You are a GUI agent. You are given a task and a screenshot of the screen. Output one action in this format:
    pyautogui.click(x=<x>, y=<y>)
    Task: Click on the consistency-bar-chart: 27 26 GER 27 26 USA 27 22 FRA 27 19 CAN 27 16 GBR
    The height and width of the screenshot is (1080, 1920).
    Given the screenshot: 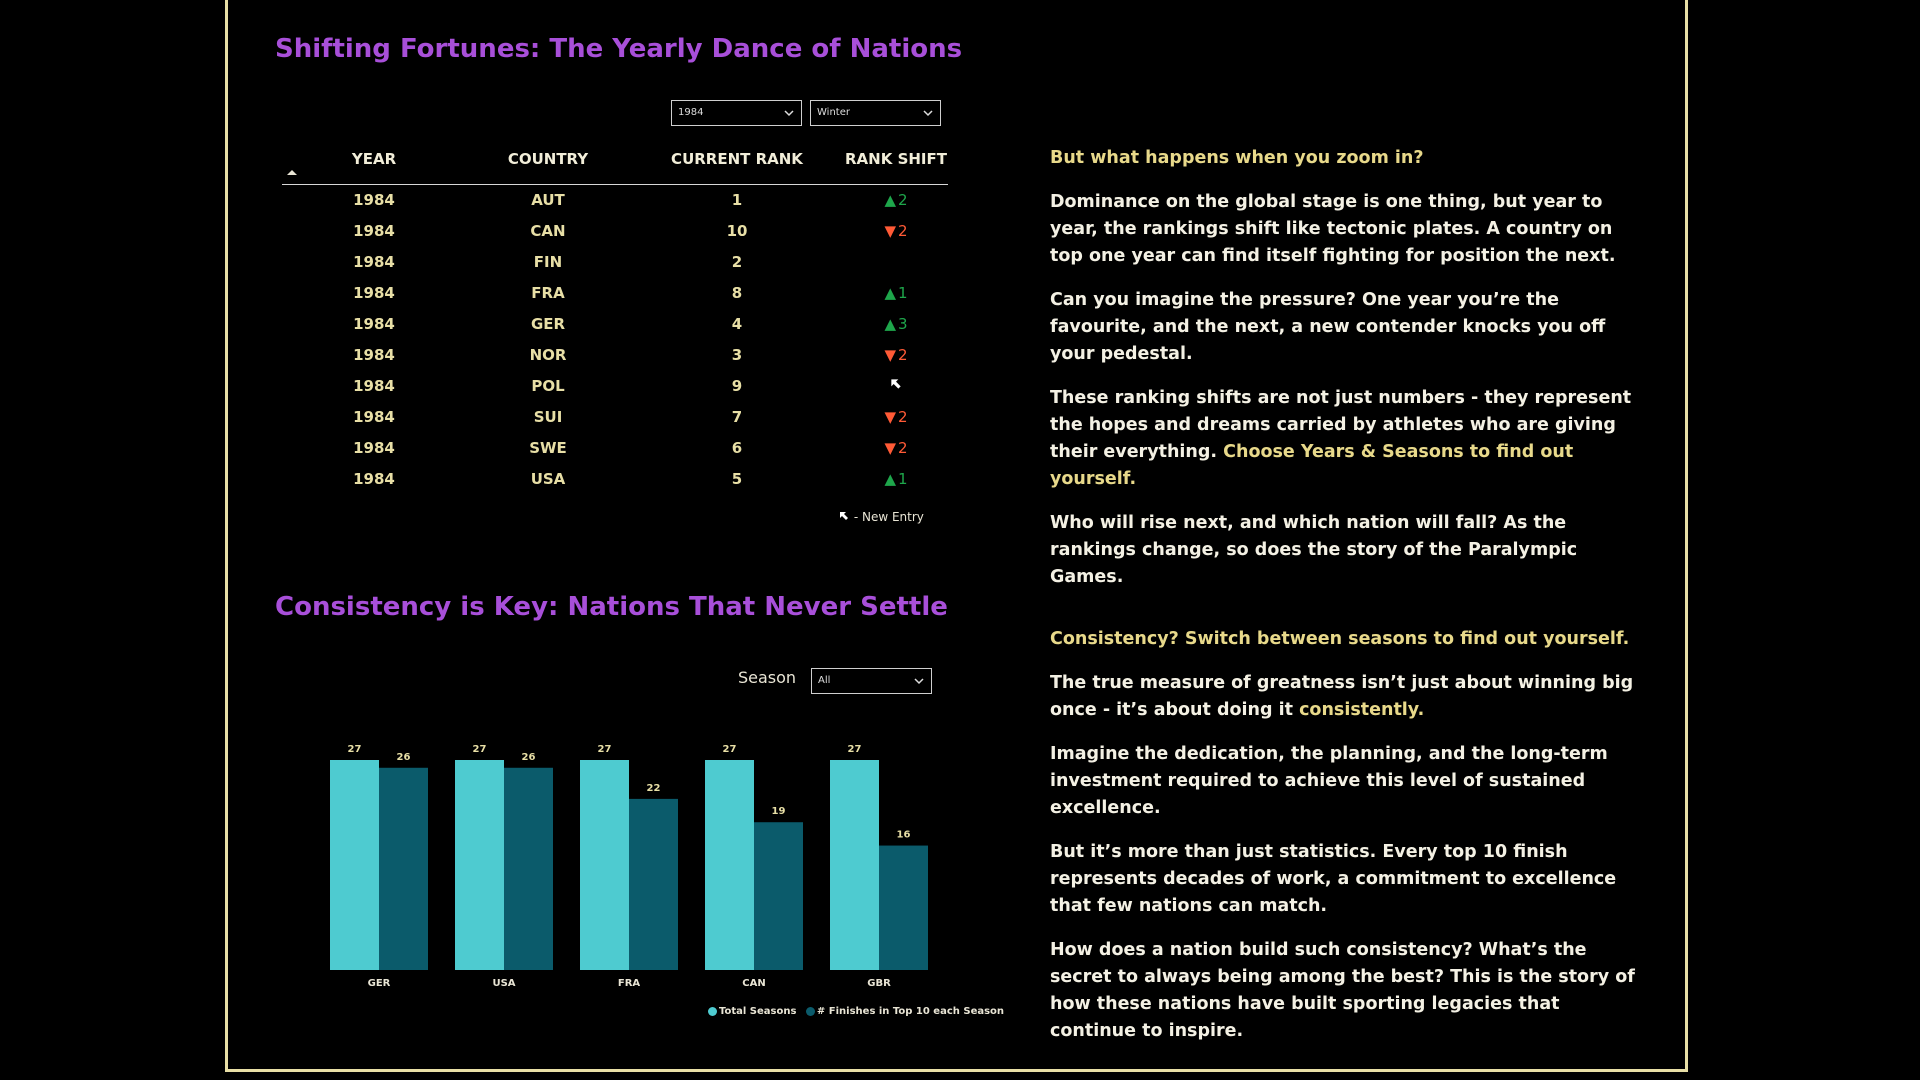 What is the action you would take?
    pyautogui.click(x=629, y=866)
    